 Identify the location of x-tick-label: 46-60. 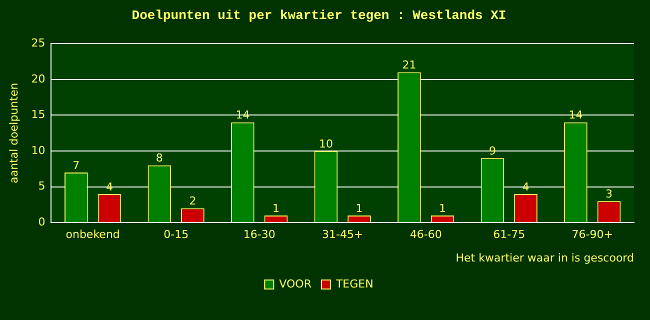
(426, 235).